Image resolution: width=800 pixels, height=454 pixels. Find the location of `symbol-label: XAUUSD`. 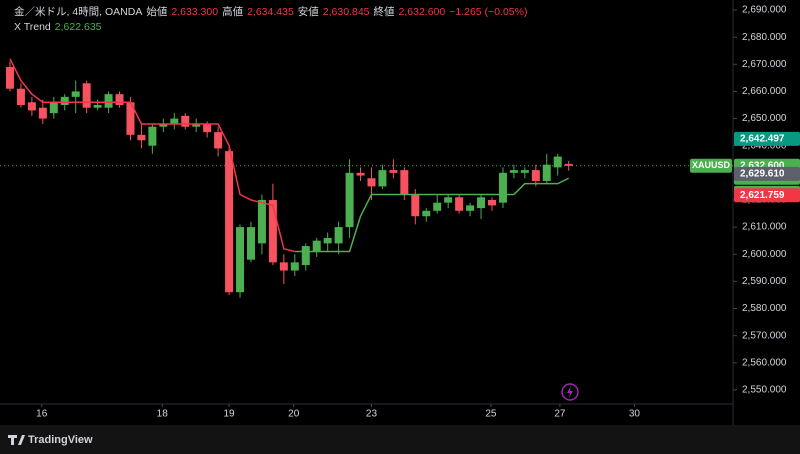

symbol-label: XAUUSD is located at coordinates (711, 165).